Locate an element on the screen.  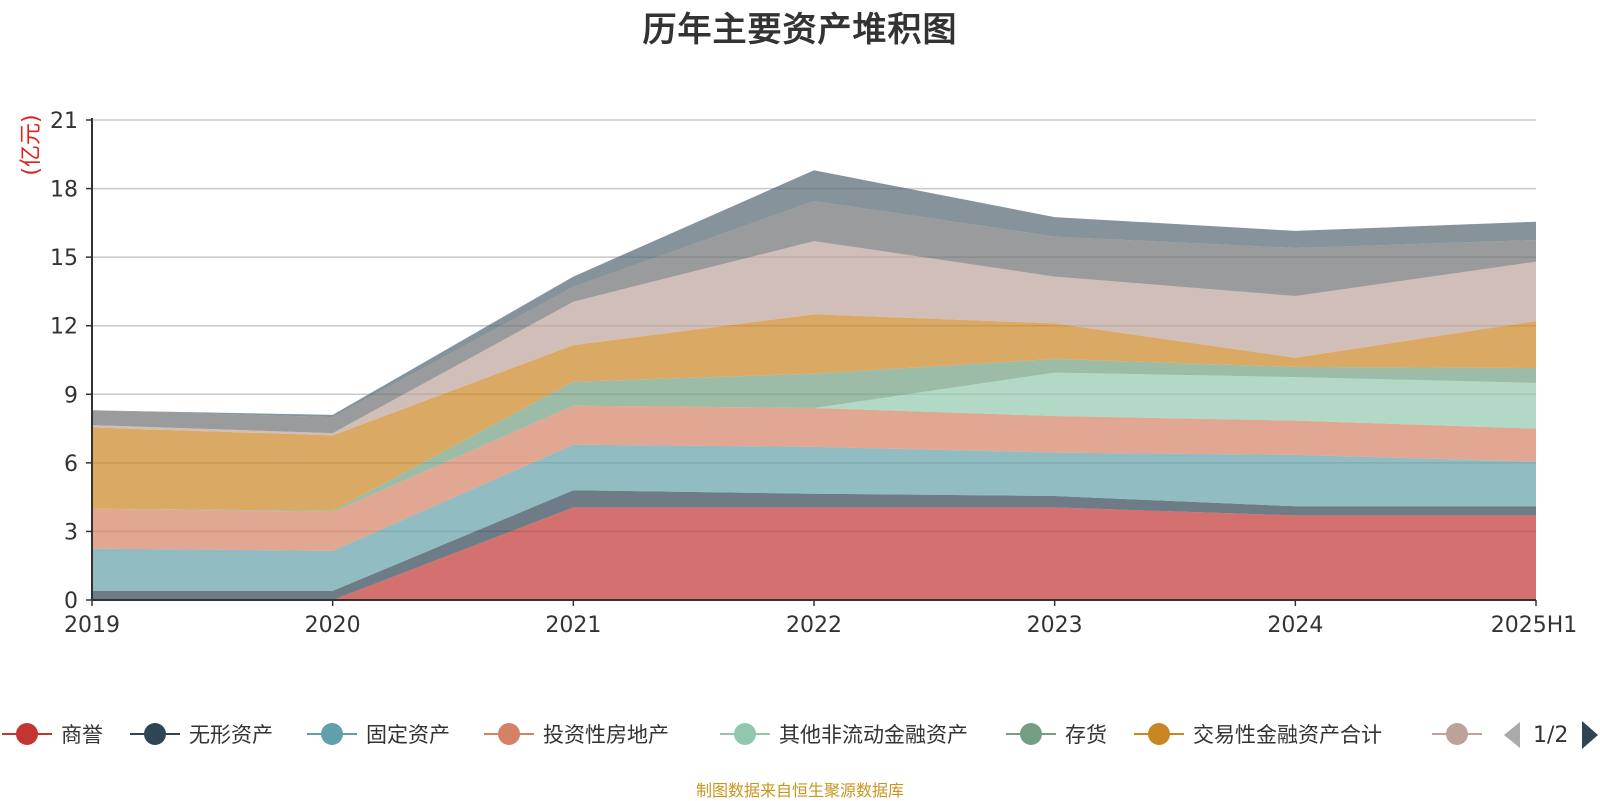
x-tick-label: 2019 is located at coordinates (92, 625).